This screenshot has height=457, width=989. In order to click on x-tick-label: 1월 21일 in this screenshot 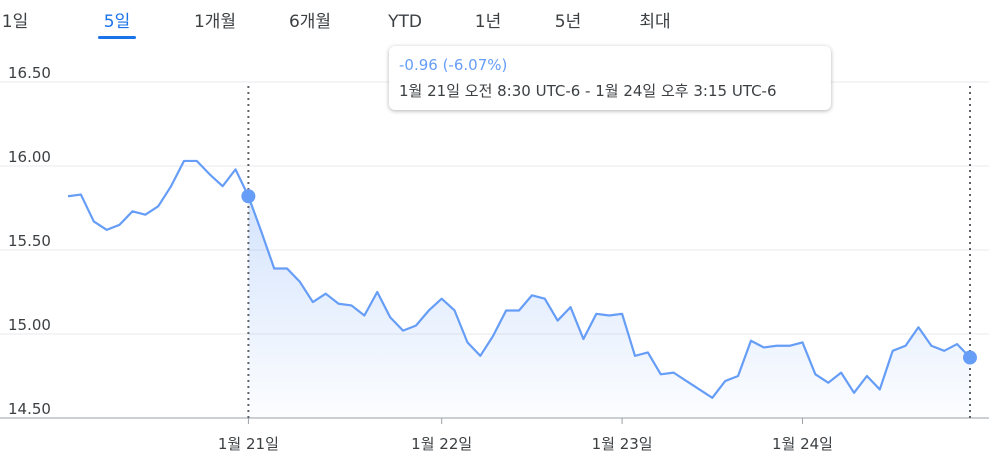, I will do `click(248, 444)`.